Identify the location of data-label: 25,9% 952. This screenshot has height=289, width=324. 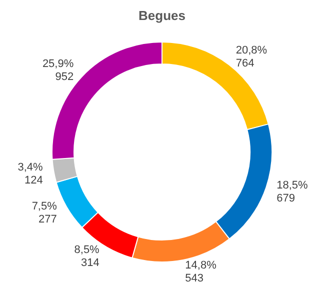
(58, 70).